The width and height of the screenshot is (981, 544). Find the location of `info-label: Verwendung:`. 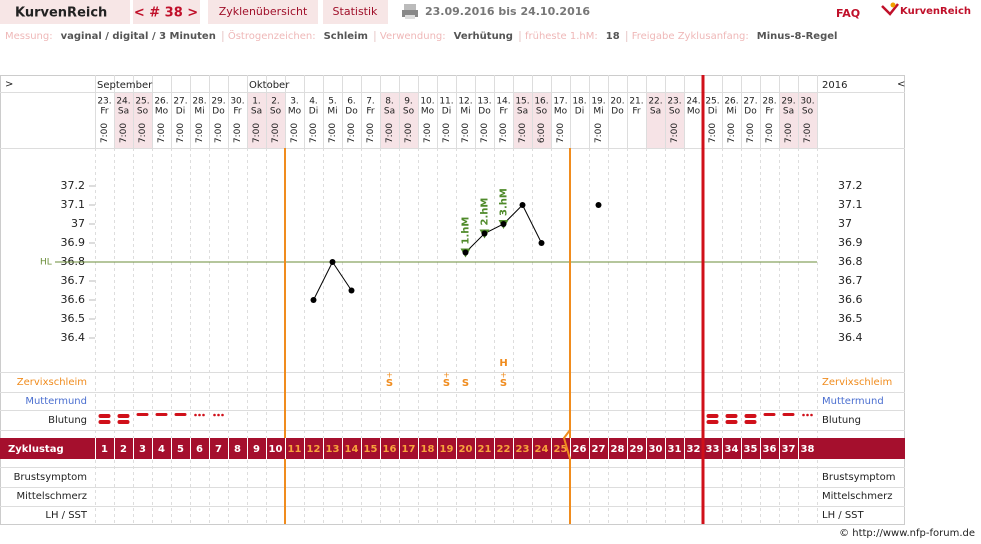

info-label: Verwendung: is located at coordinates (413, 36).